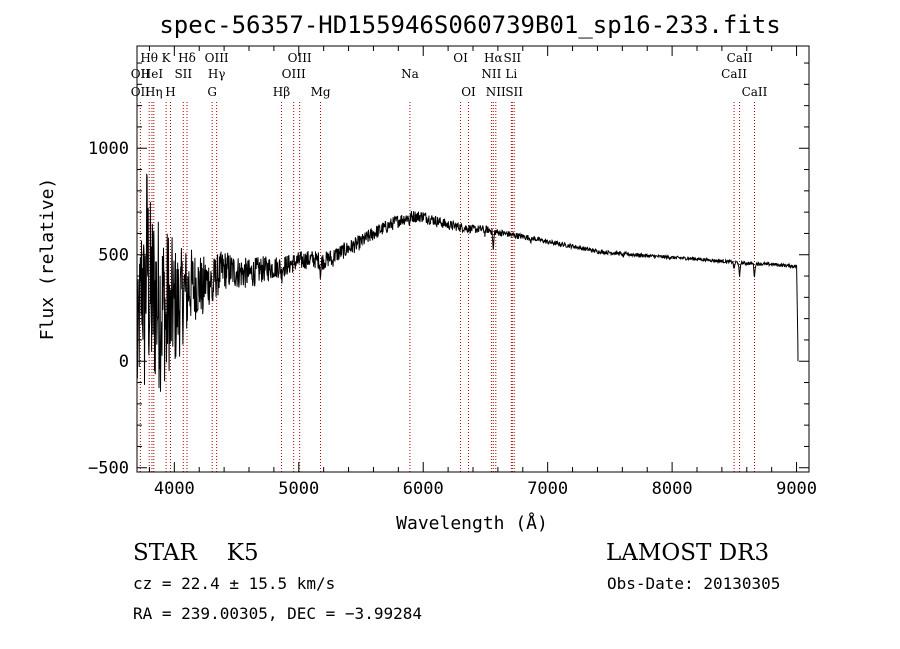 This screenshot has width=900, height=649. What do you see at coordinates (124, 362) in the screenshot?
I see `y-tick-label: 0` at bounding box center [124, 362].